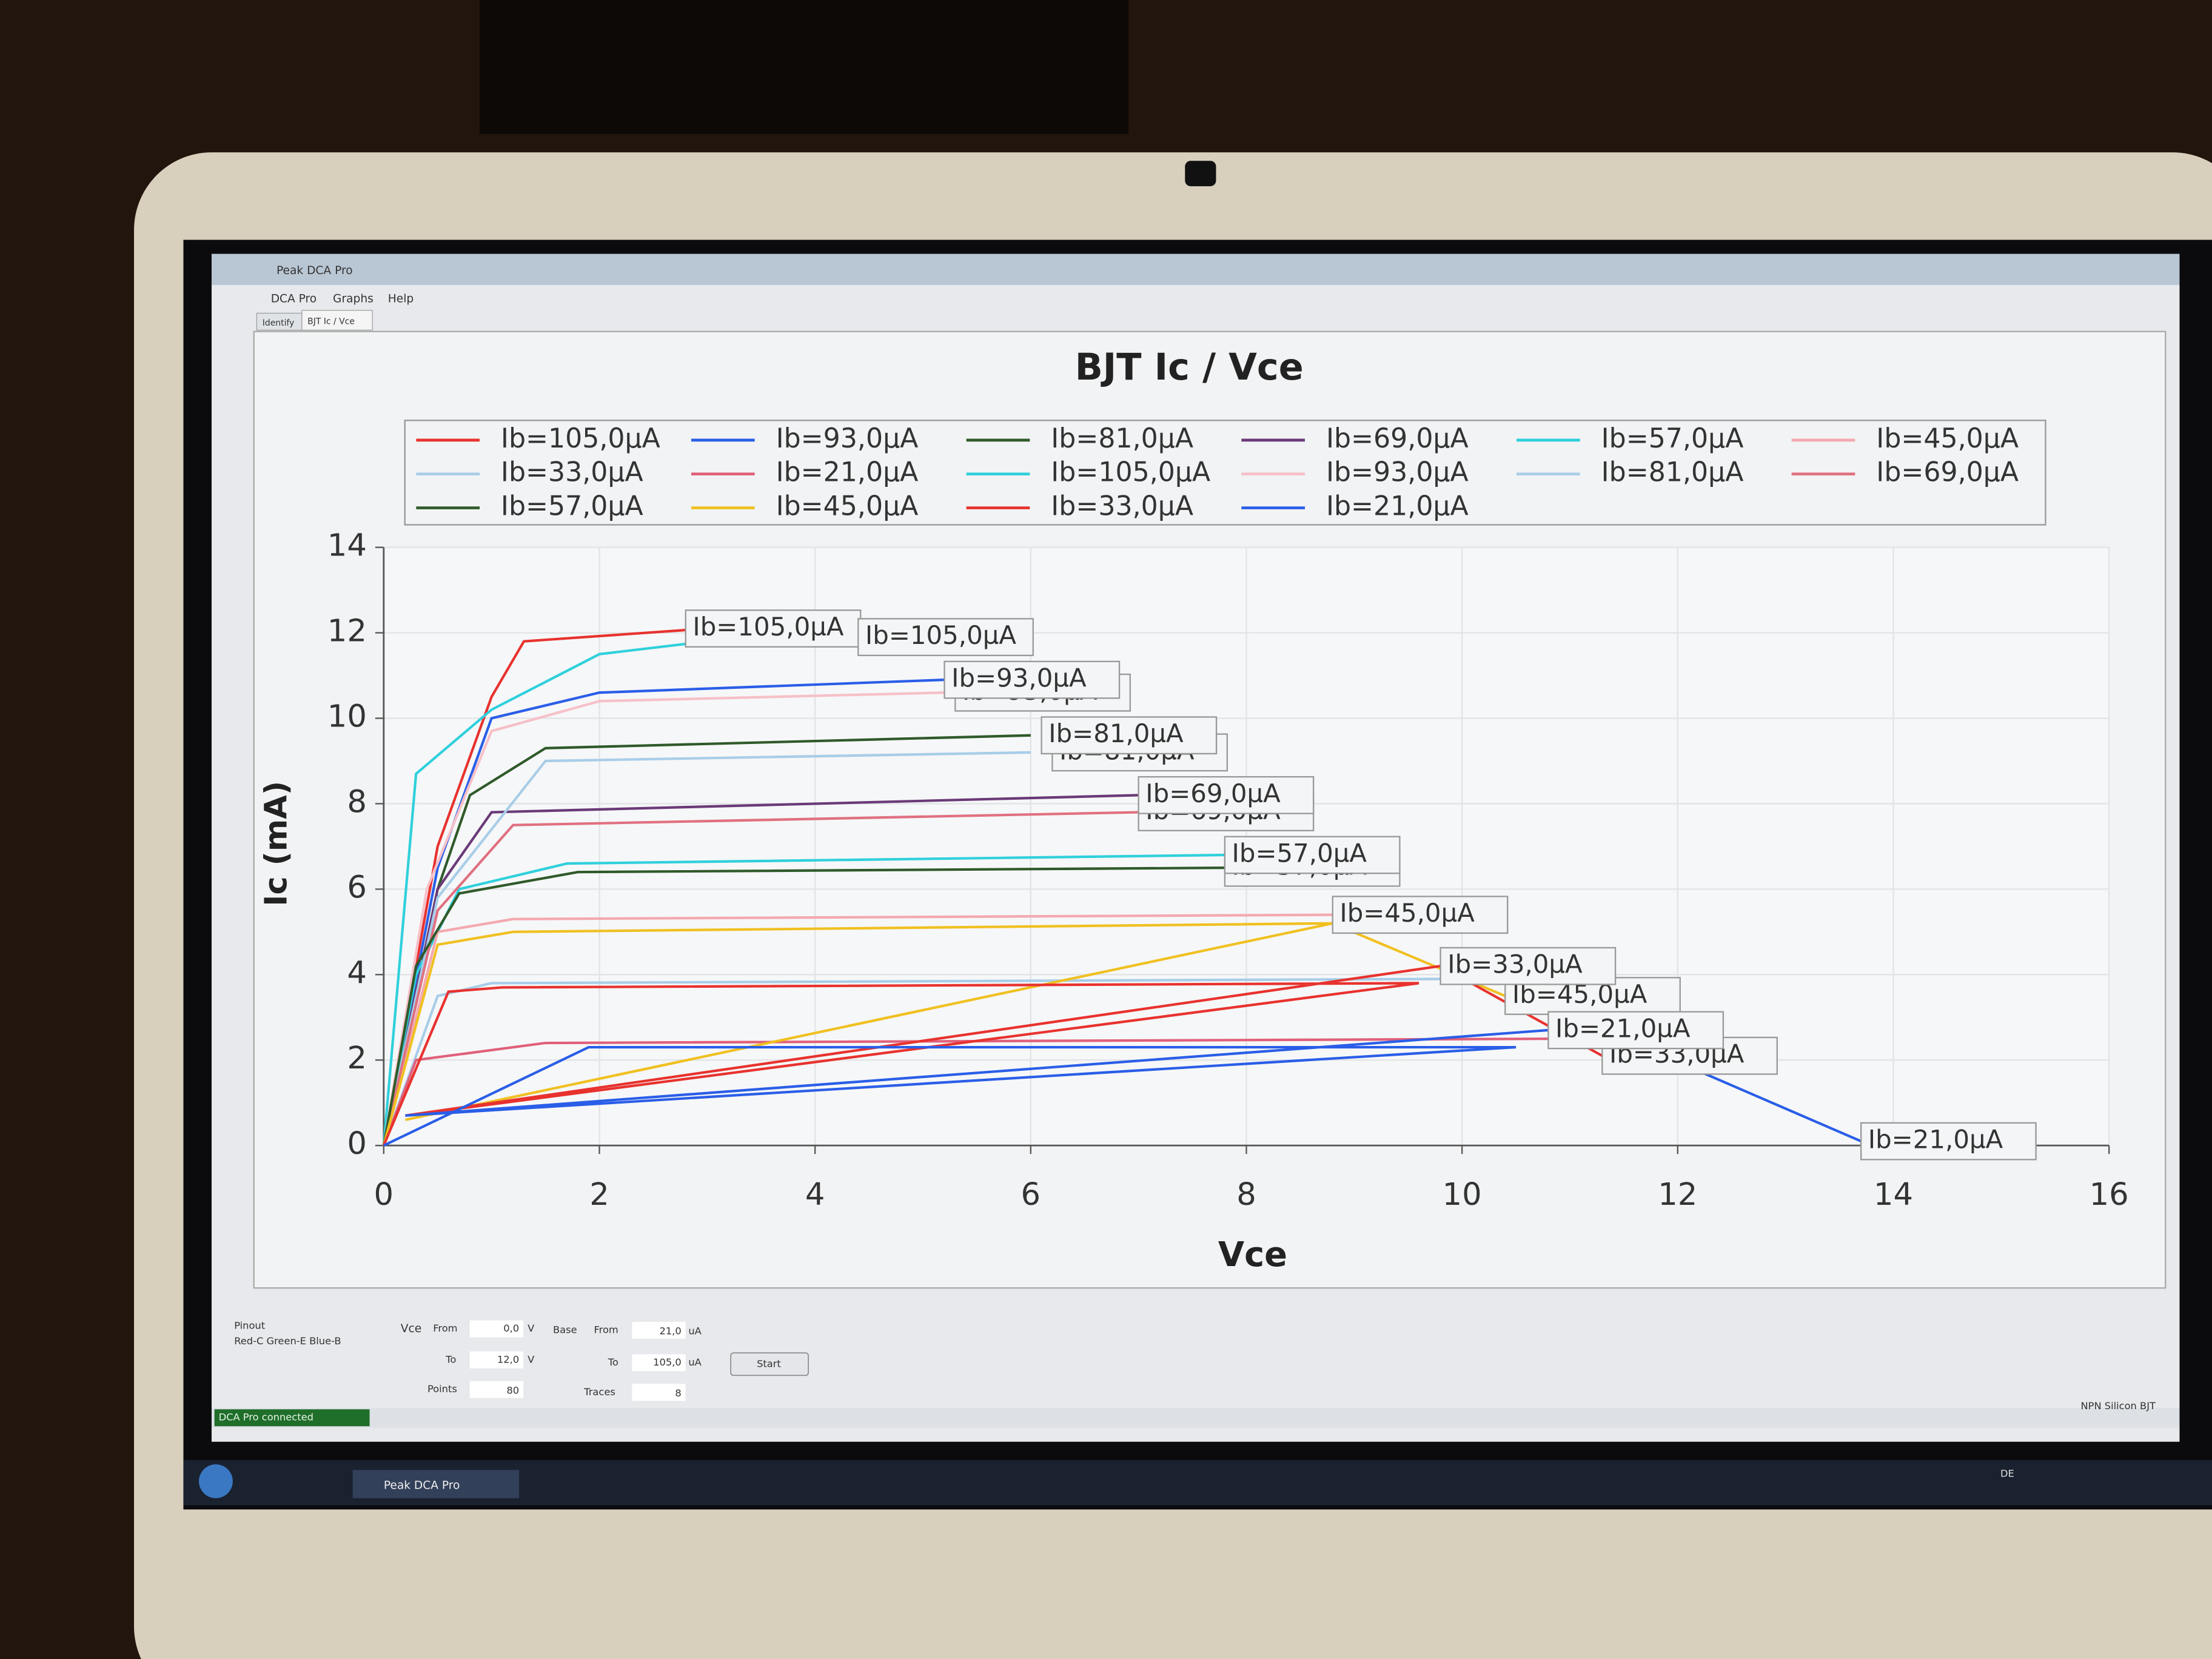  What do you see at coordinates (357, 1143) in the screenshot?
I see `y-tick-label: 0` at bounding box center [357, 1143].